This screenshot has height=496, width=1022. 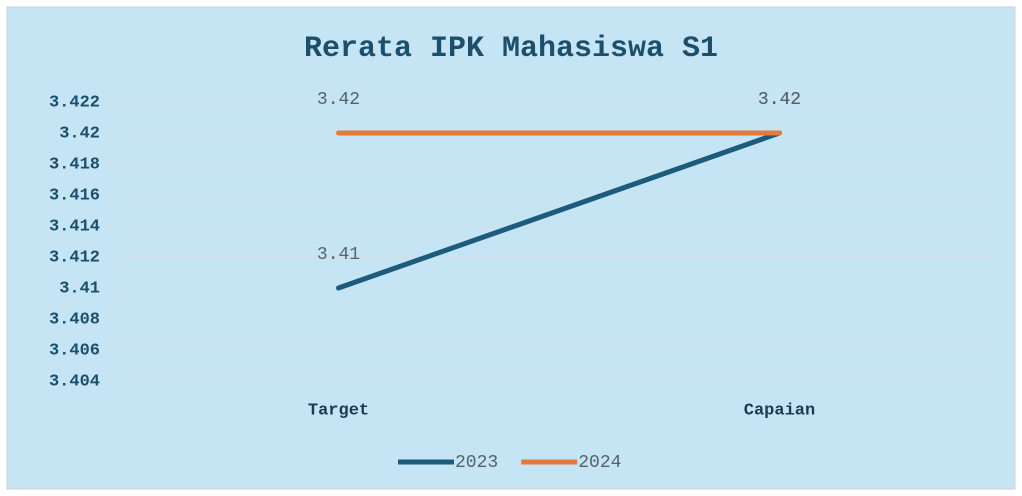 I want to click on y-tick-label: 3.404, so click(x=74, y=381).